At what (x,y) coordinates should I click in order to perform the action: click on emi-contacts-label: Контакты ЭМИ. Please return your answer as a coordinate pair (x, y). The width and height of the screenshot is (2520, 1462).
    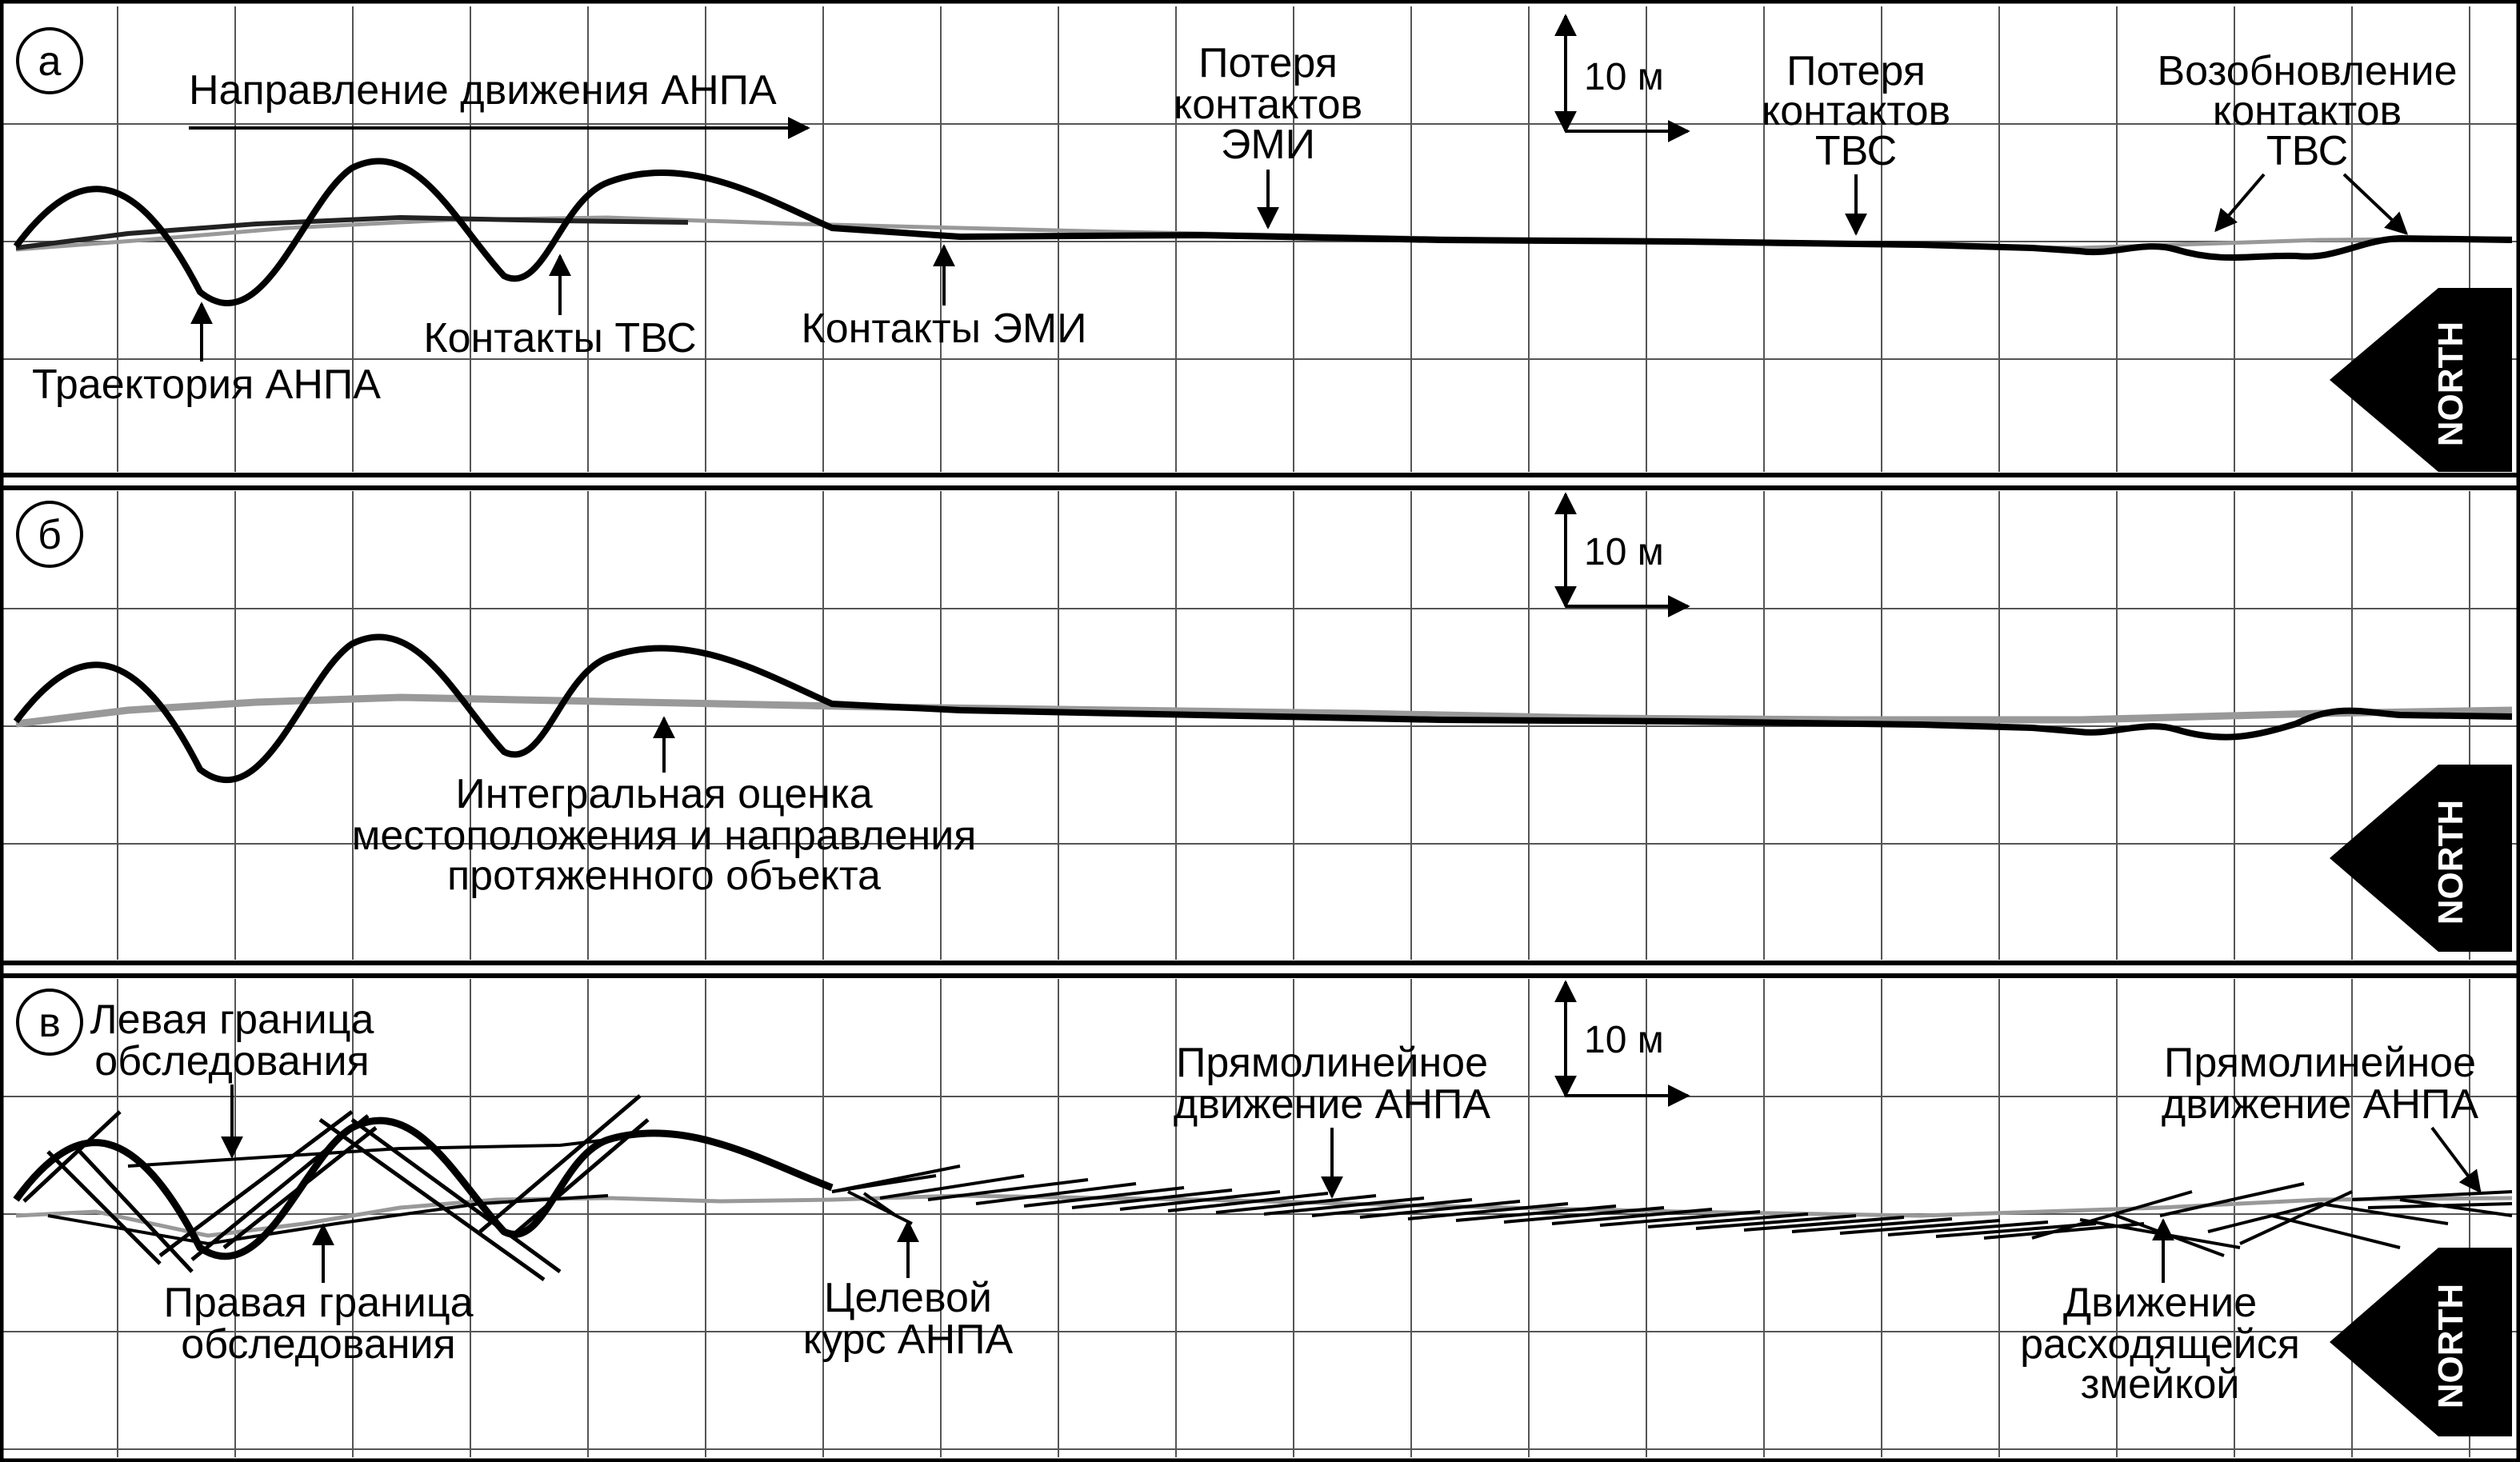
    Looking at the image, I should click on (943, 329).